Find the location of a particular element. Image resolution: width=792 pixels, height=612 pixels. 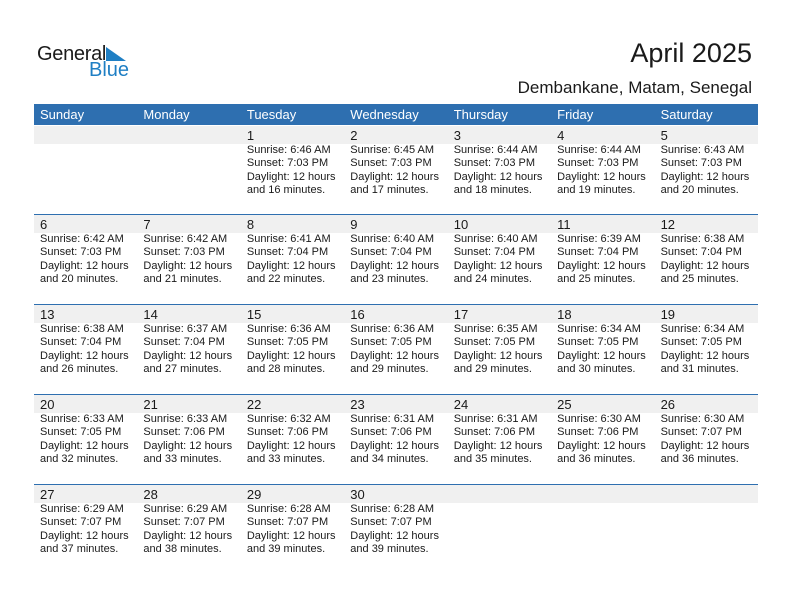

sunrise-text: Sunrise: 6:33 AM is located at coordinates (82, 419).